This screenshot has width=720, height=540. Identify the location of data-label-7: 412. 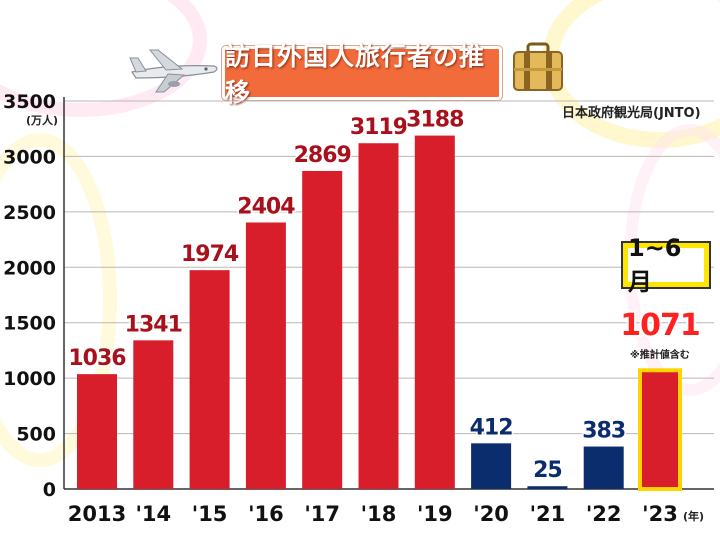
(491, 427).